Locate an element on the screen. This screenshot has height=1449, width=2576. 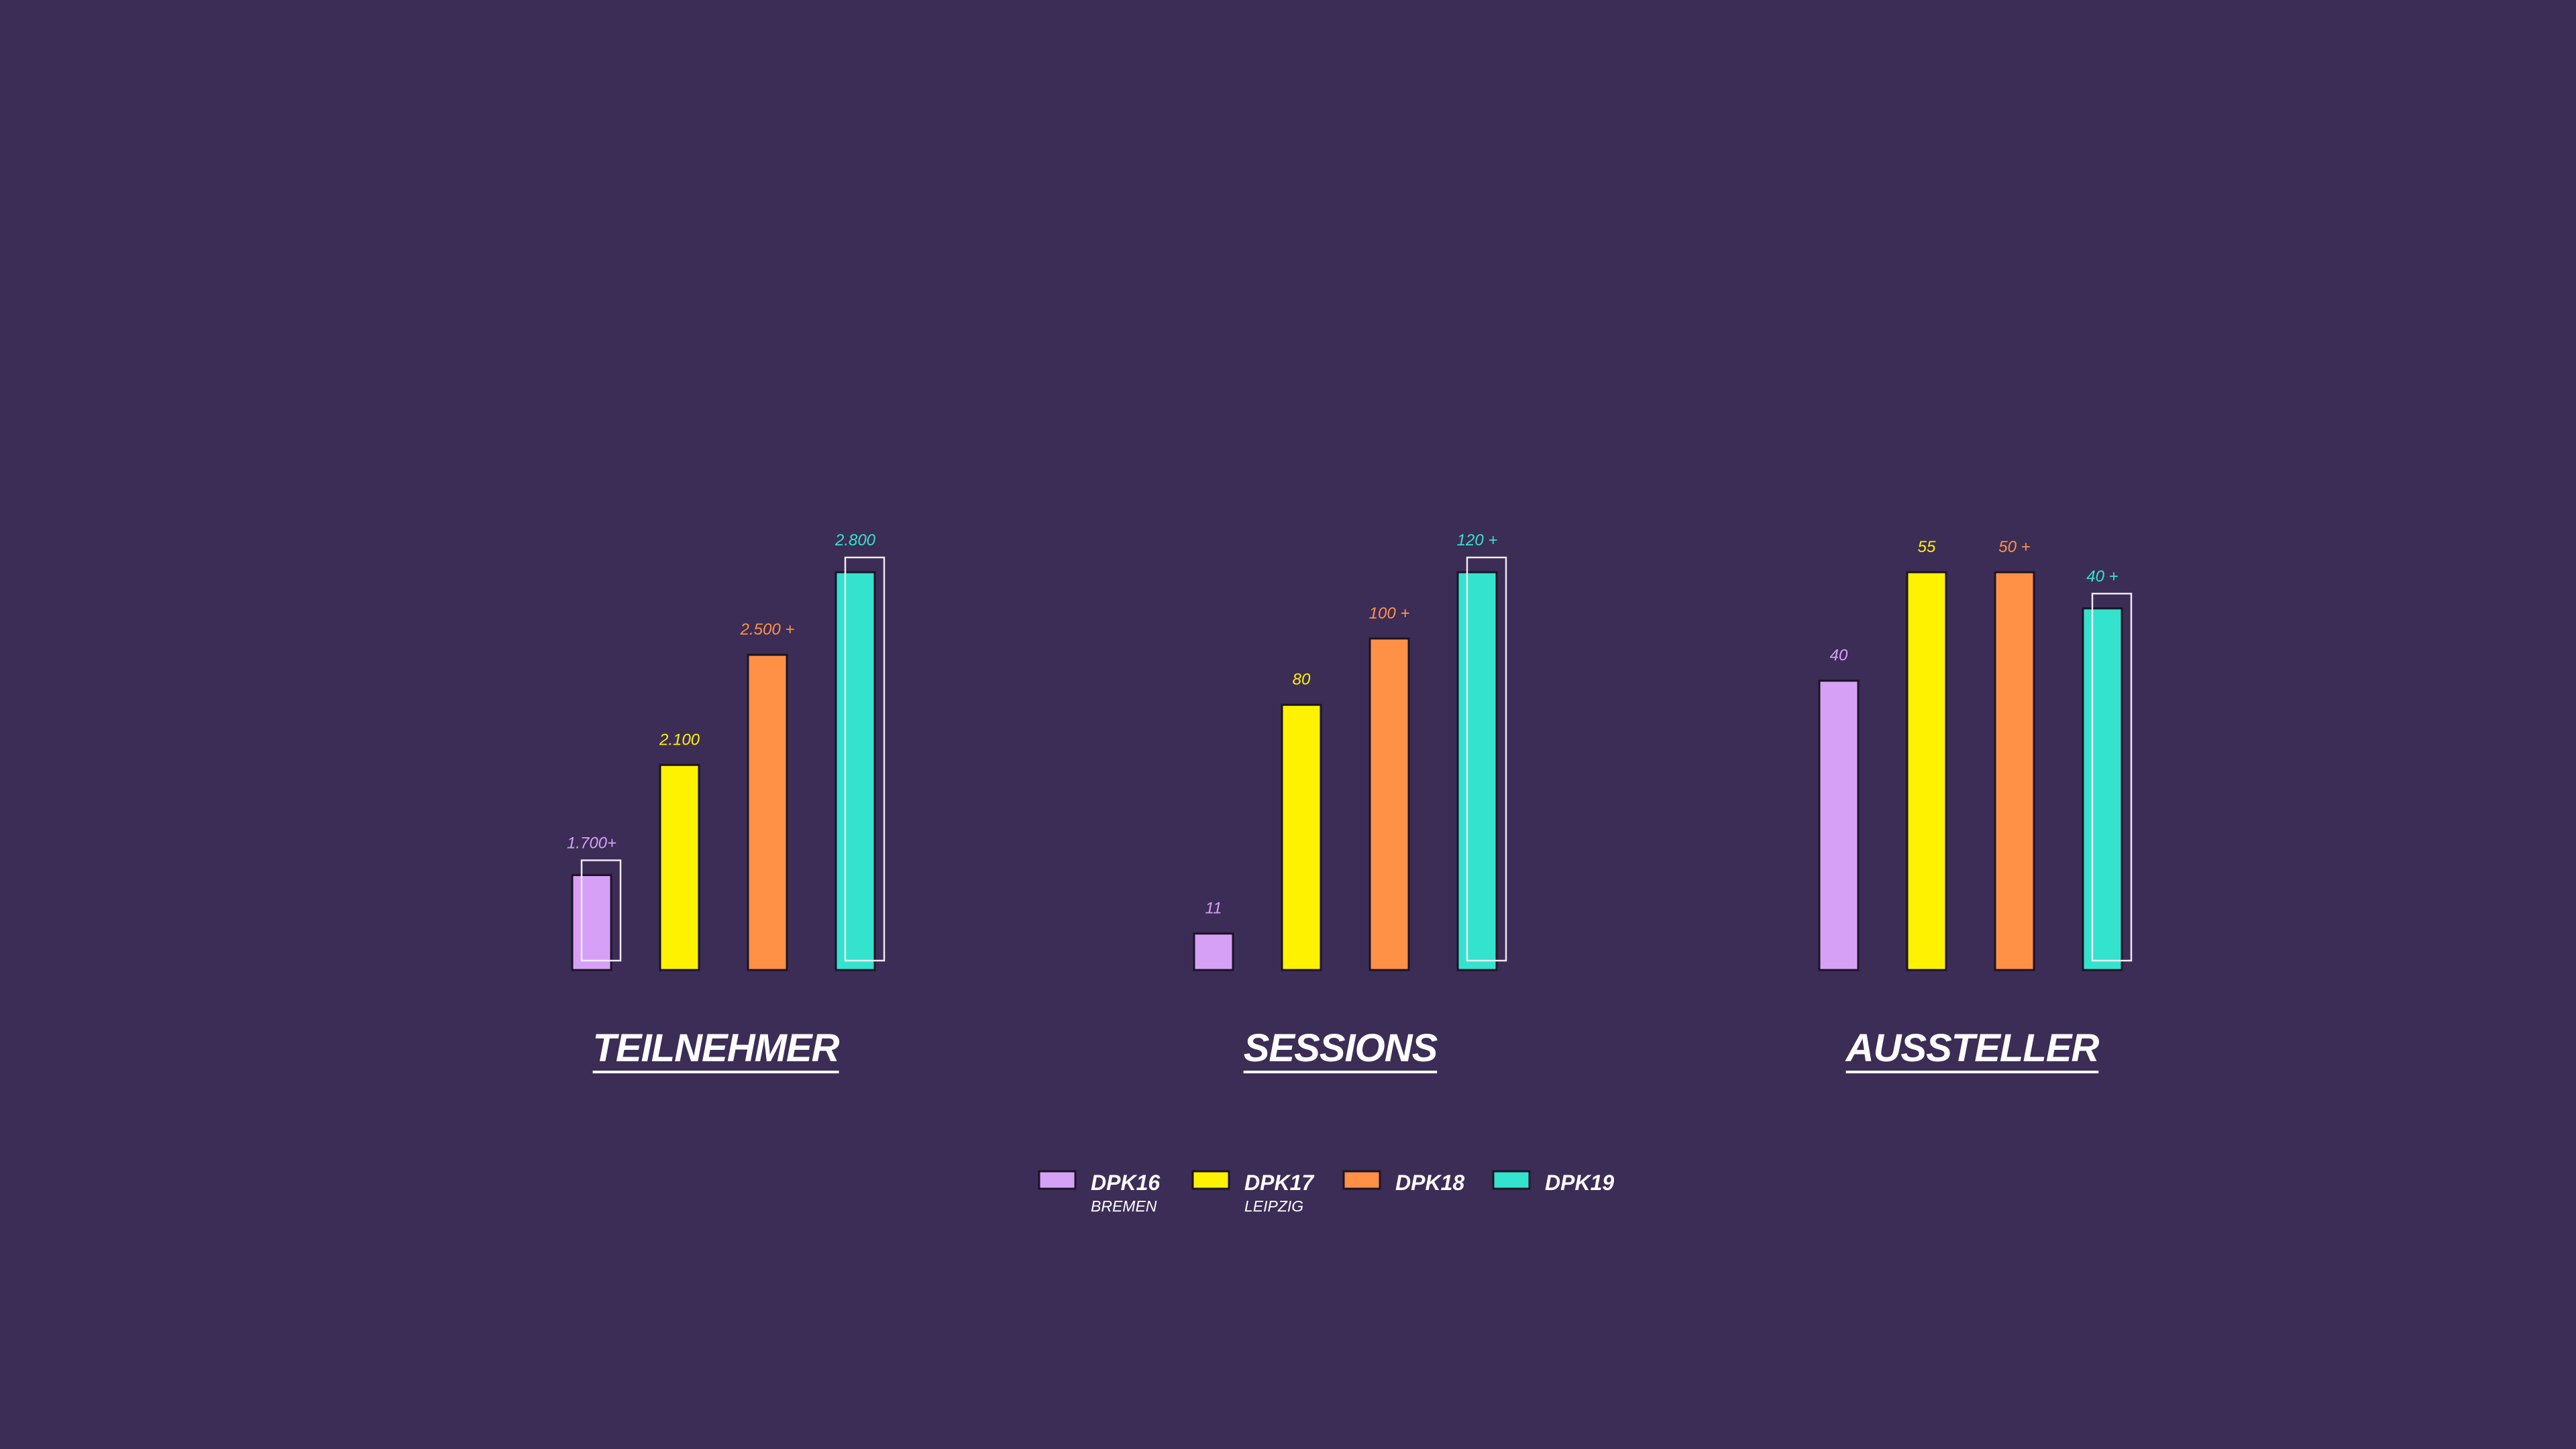
legend-item-dpk16: DPK16 BREMEN is located at coordinates (1099, 1192).